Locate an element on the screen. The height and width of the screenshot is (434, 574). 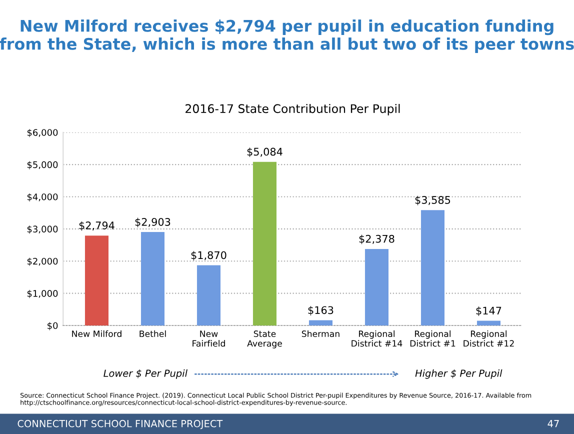
x-tick-label: New Fairfield is located at coordinates (208, 338).